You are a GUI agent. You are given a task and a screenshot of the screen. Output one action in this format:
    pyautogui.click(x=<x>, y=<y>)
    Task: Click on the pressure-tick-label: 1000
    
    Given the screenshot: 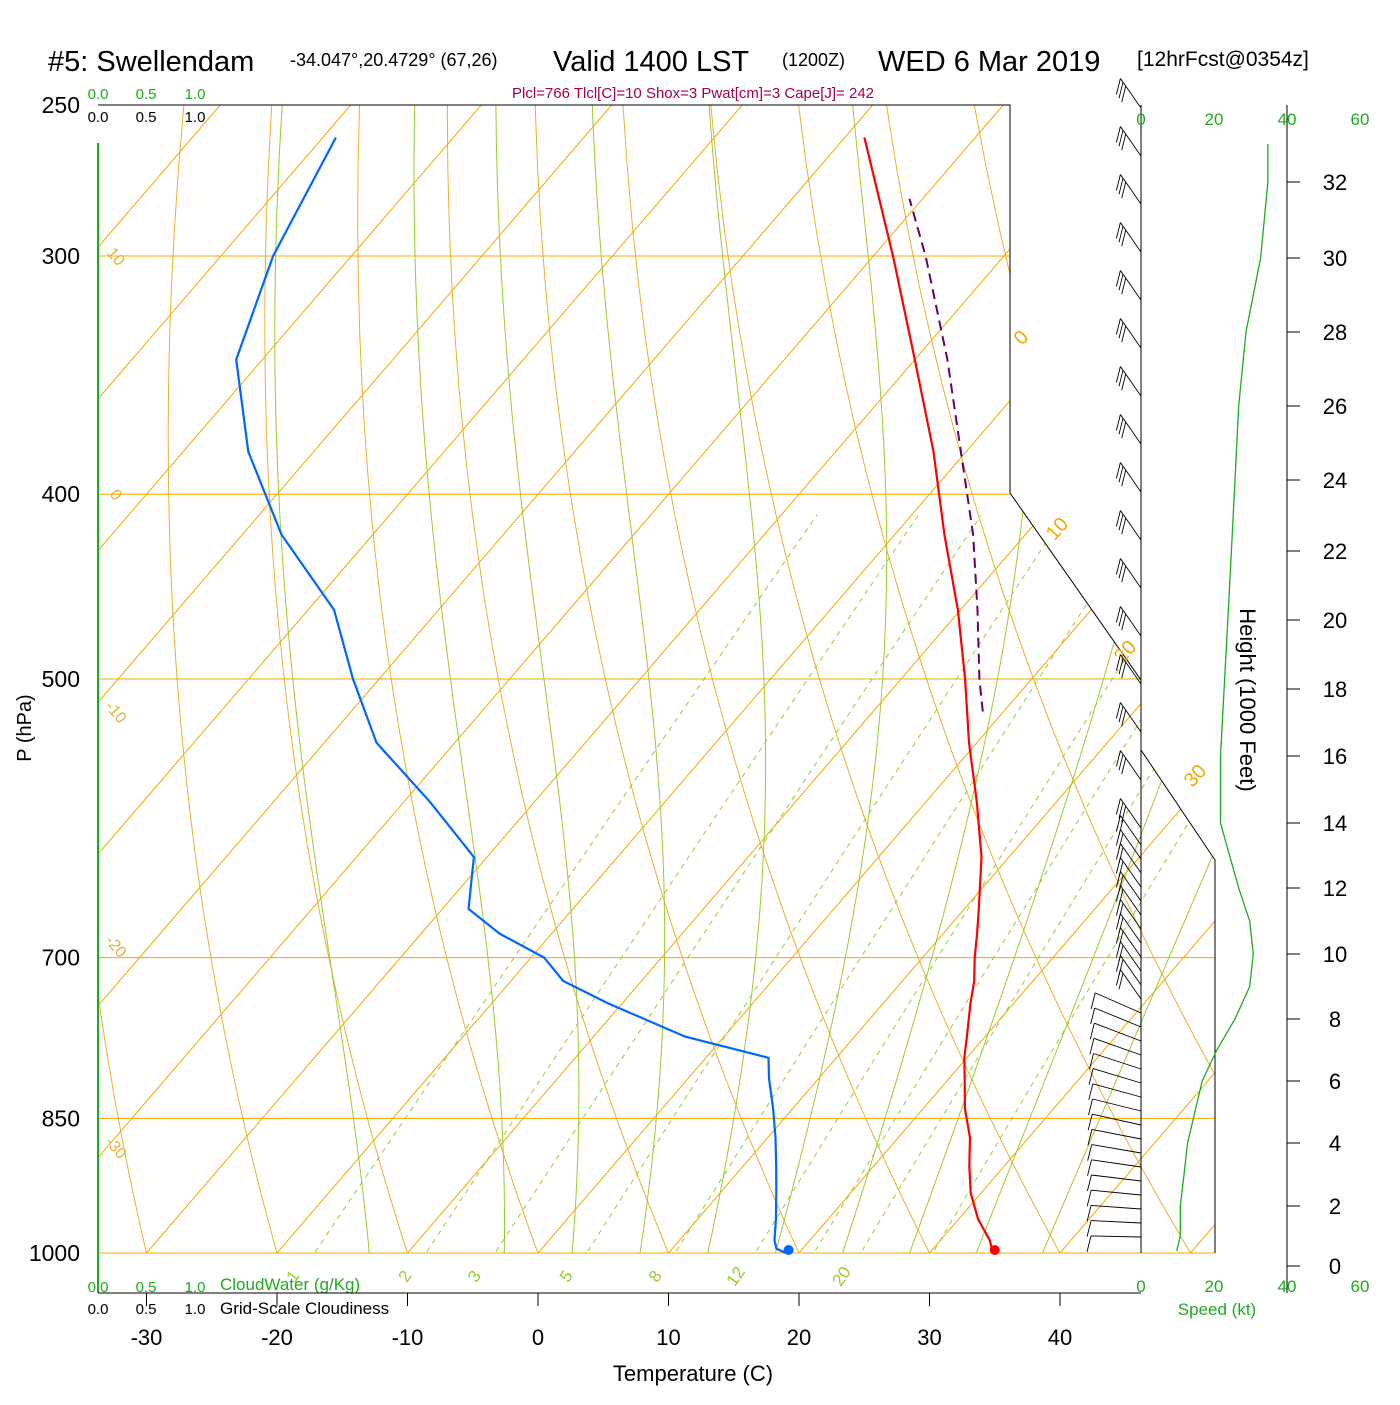 What is the action you would take?
    pyautogui.click(x=54, y=1253)
    